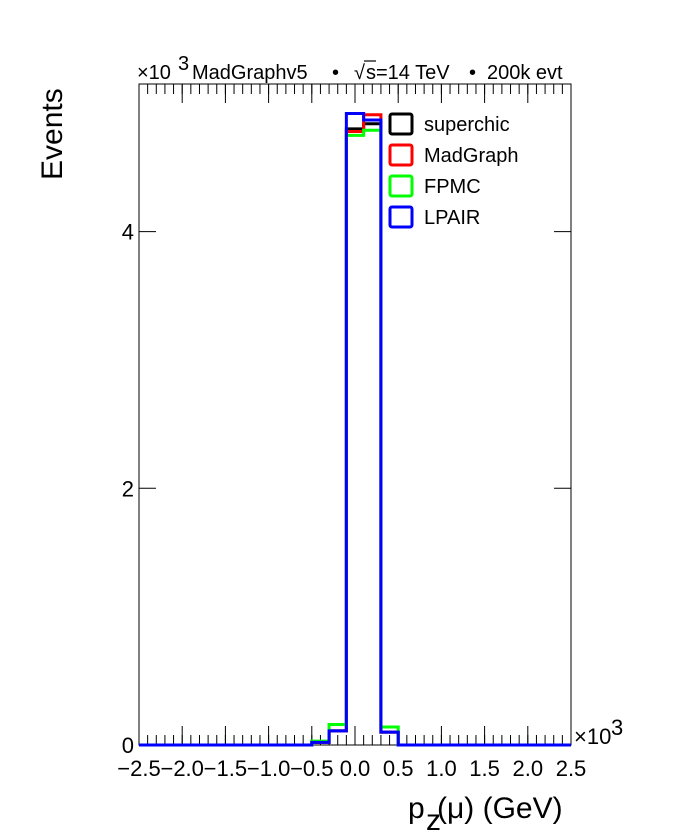  Describe the element at coordinates (452, 218) in the screenshot. I see `legend-label-lpair: LPAIR` at that location.